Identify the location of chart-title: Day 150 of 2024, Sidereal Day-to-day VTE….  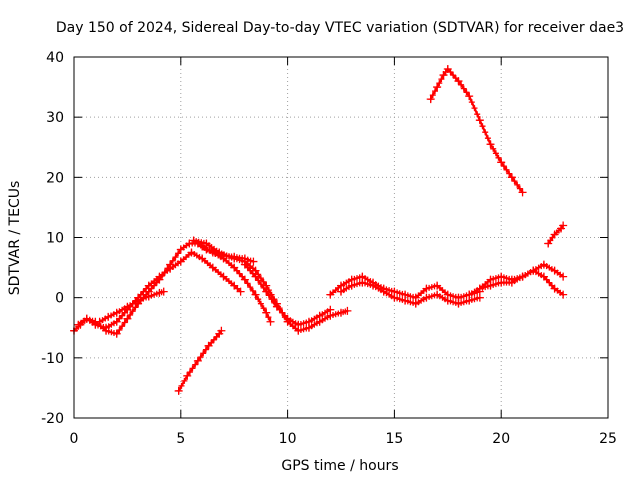
(340, 28).